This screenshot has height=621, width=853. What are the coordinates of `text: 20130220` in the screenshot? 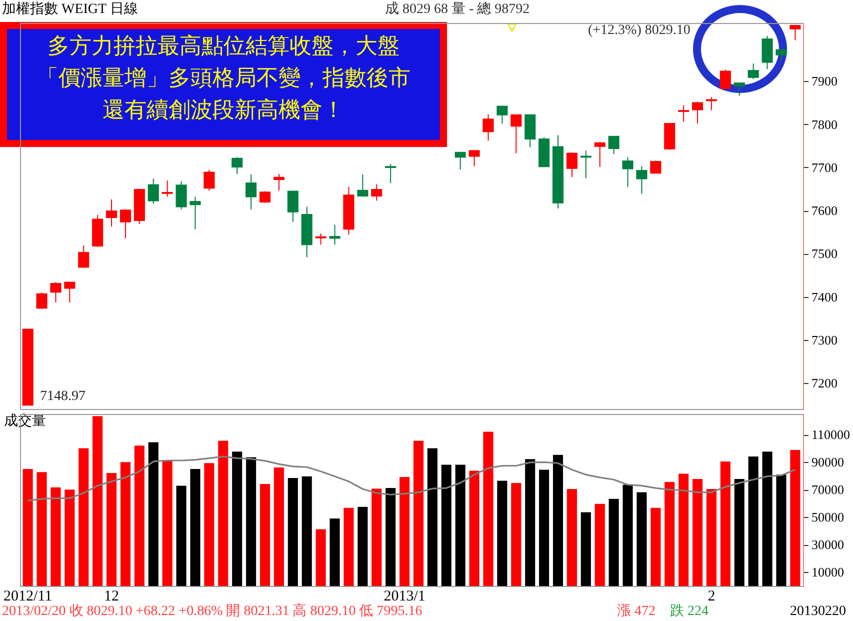 It's located at (818, 612).